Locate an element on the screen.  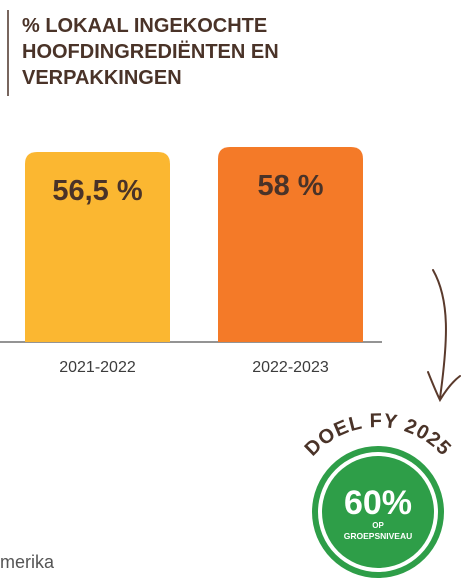
x-tick-label: 2022-2023 is located at coordinates (290, 367).